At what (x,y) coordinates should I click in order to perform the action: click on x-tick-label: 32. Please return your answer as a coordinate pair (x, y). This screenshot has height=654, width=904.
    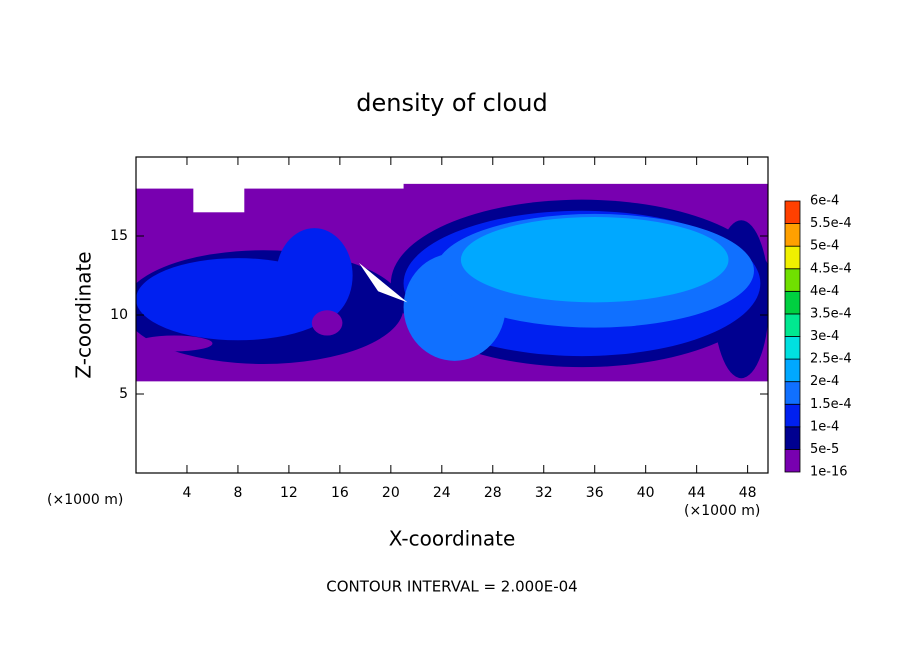
    Looking at the image, I should click on (544, 493).